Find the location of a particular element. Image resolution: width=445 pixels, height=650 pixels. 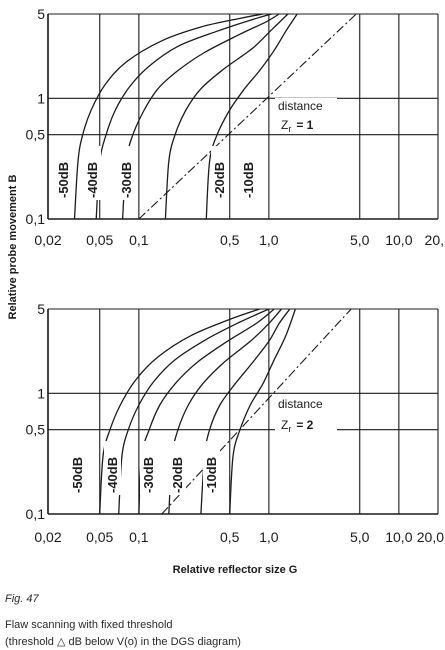

curve--50dB is located at coordinates (168, 116).